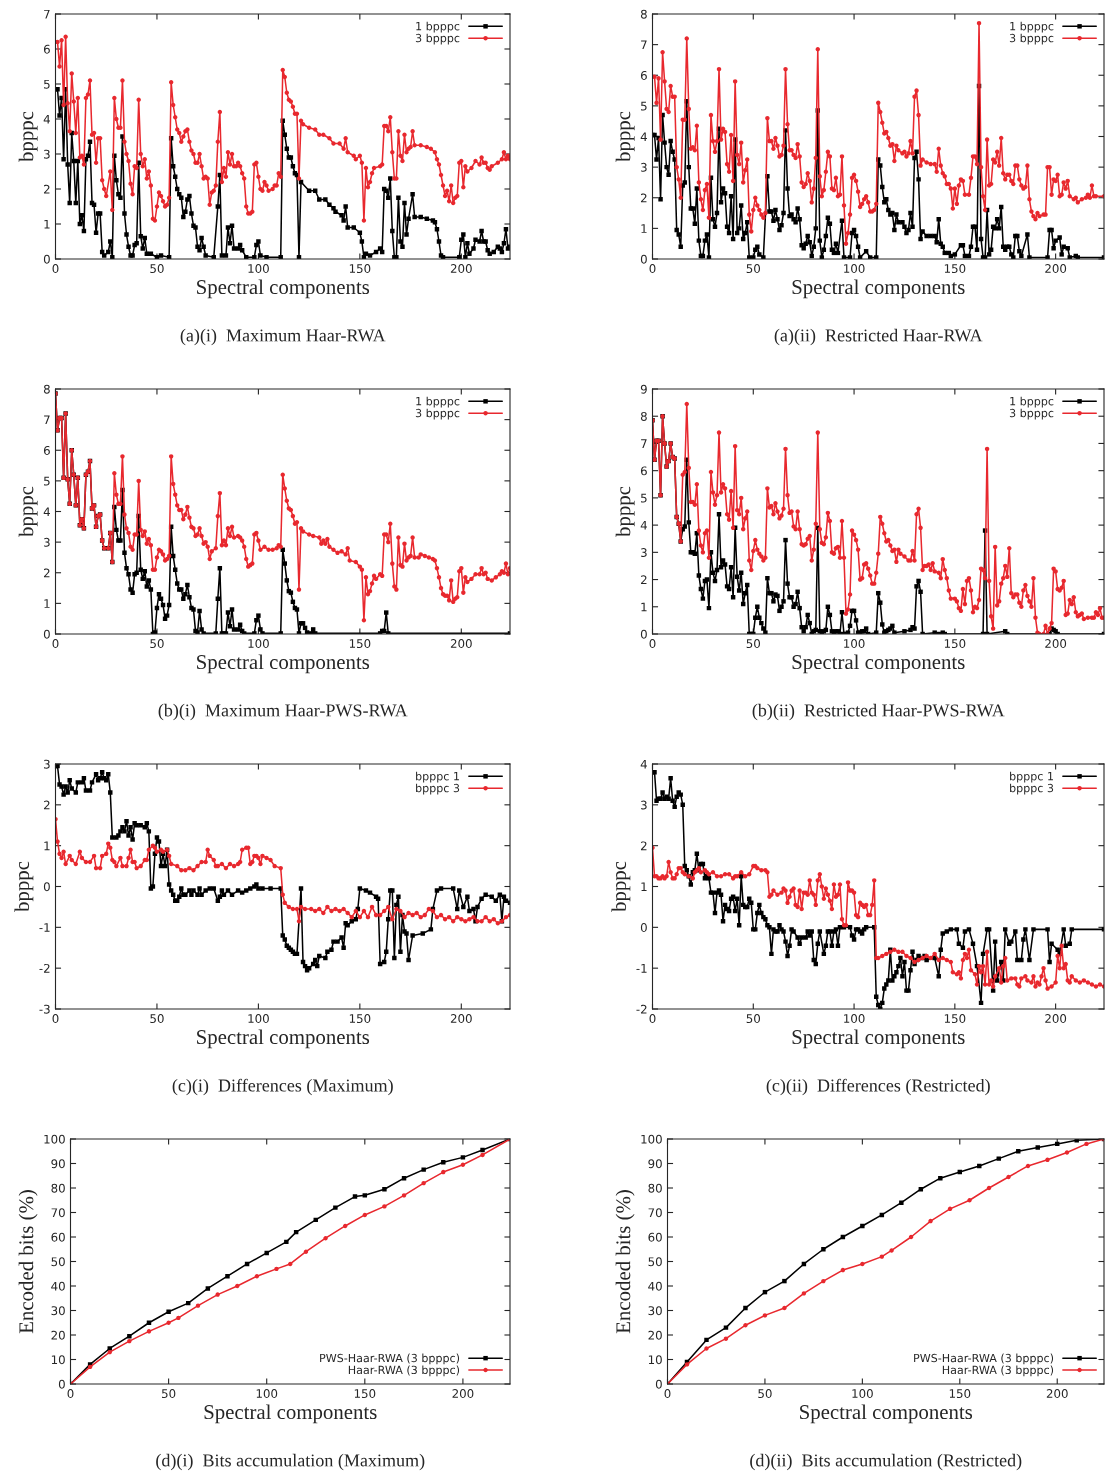 This screenshot has width=1107, height=1474. What do you see at coordinates (282, 1087) in the screenshot?
I see `text: (c)(i) Differences (Maximum)` at bounding box center [282, 1087].